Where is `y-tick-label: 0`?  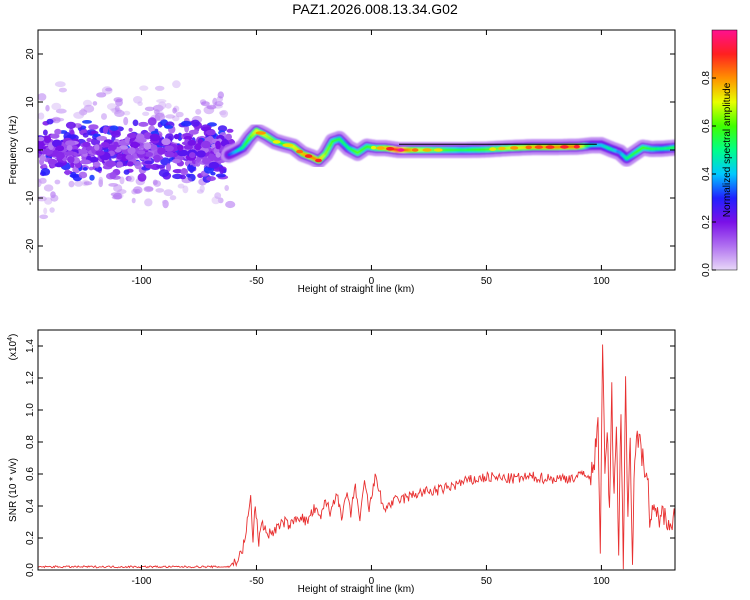 y-tick-label: 0 is located at coordinates (30, 150).